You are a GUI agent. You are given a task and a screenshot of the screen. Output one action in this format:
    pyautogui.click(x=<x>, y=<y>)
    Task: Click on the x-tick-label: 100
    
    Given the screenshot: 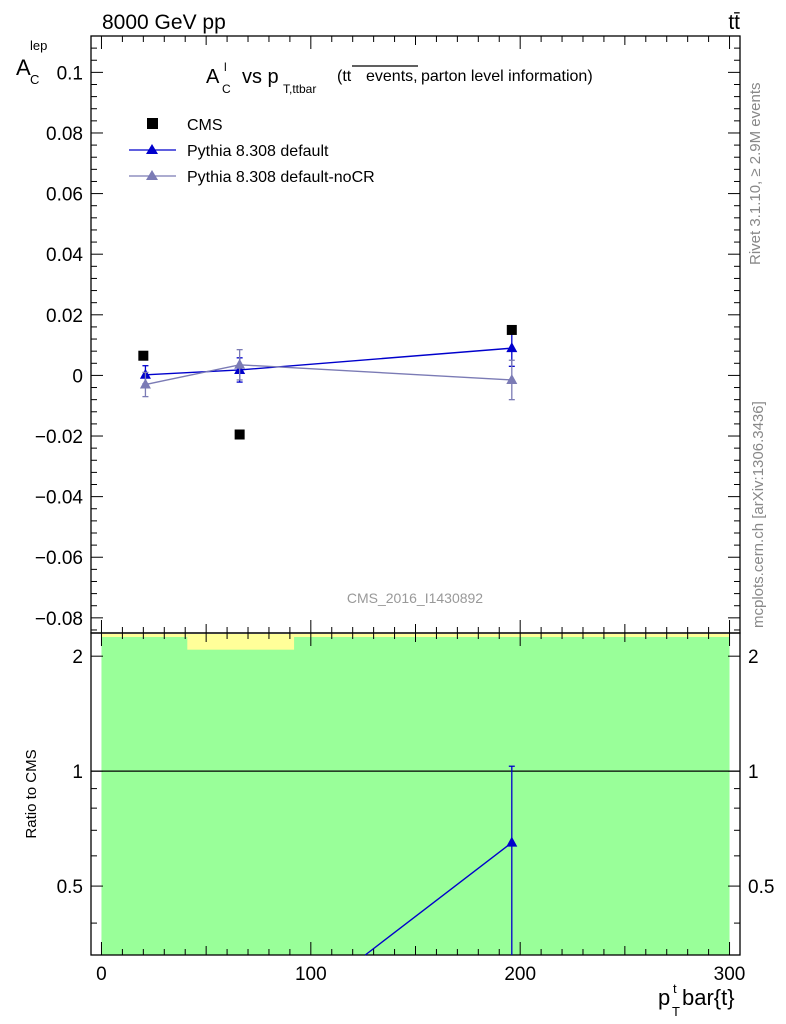 What is the action you would take?
    pyautogui.click(x=311, y=974)
    